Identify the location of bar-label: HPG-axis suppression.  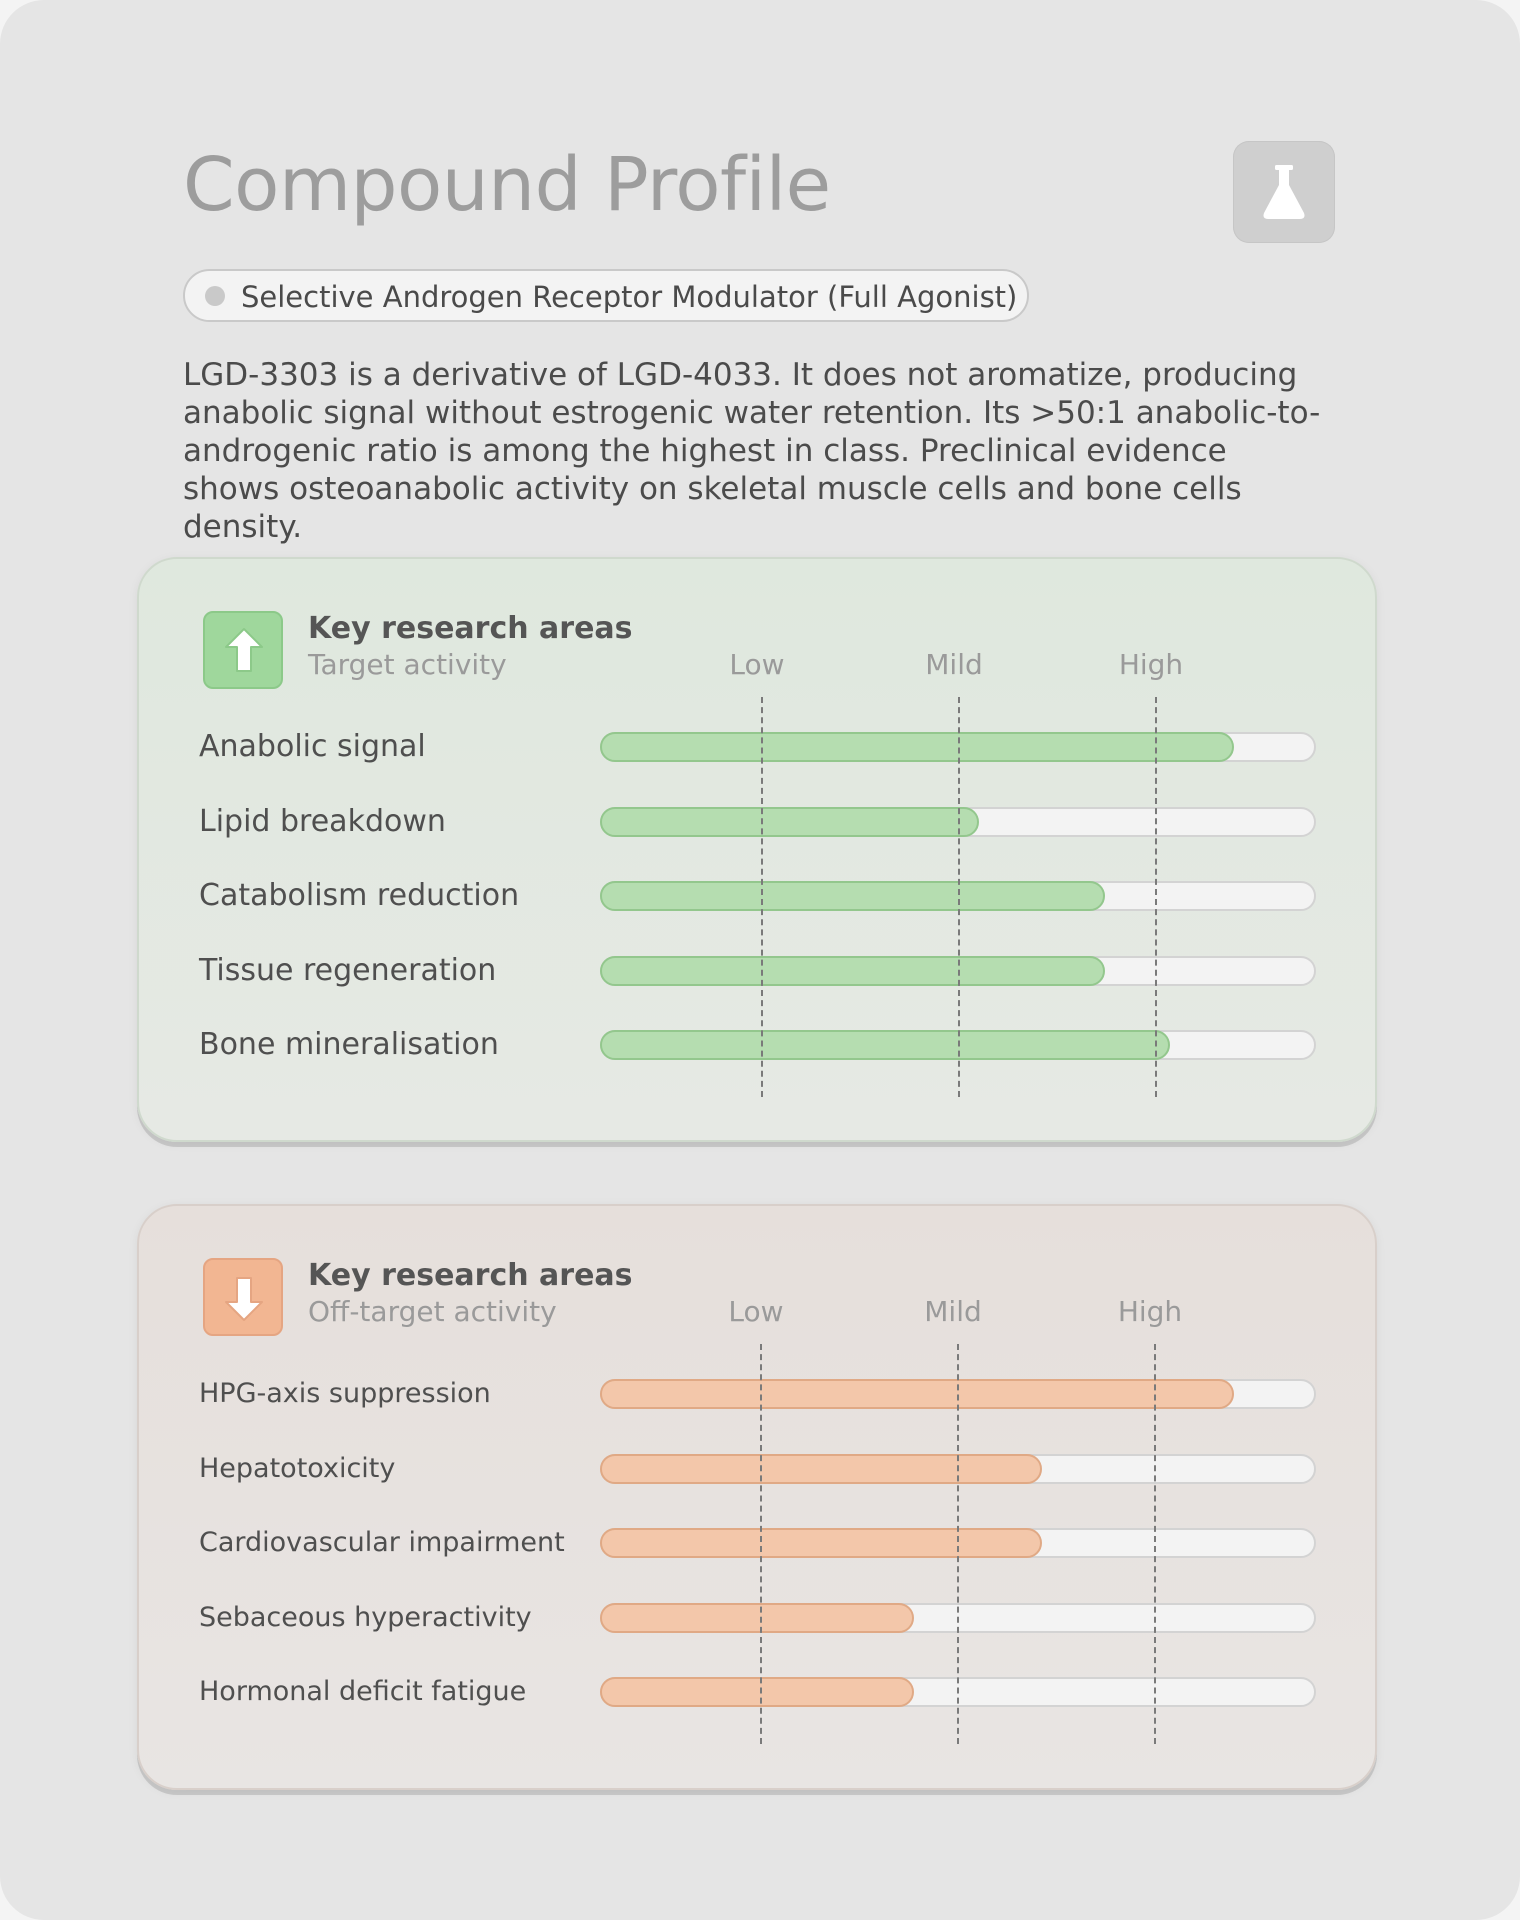
(345, 1393).